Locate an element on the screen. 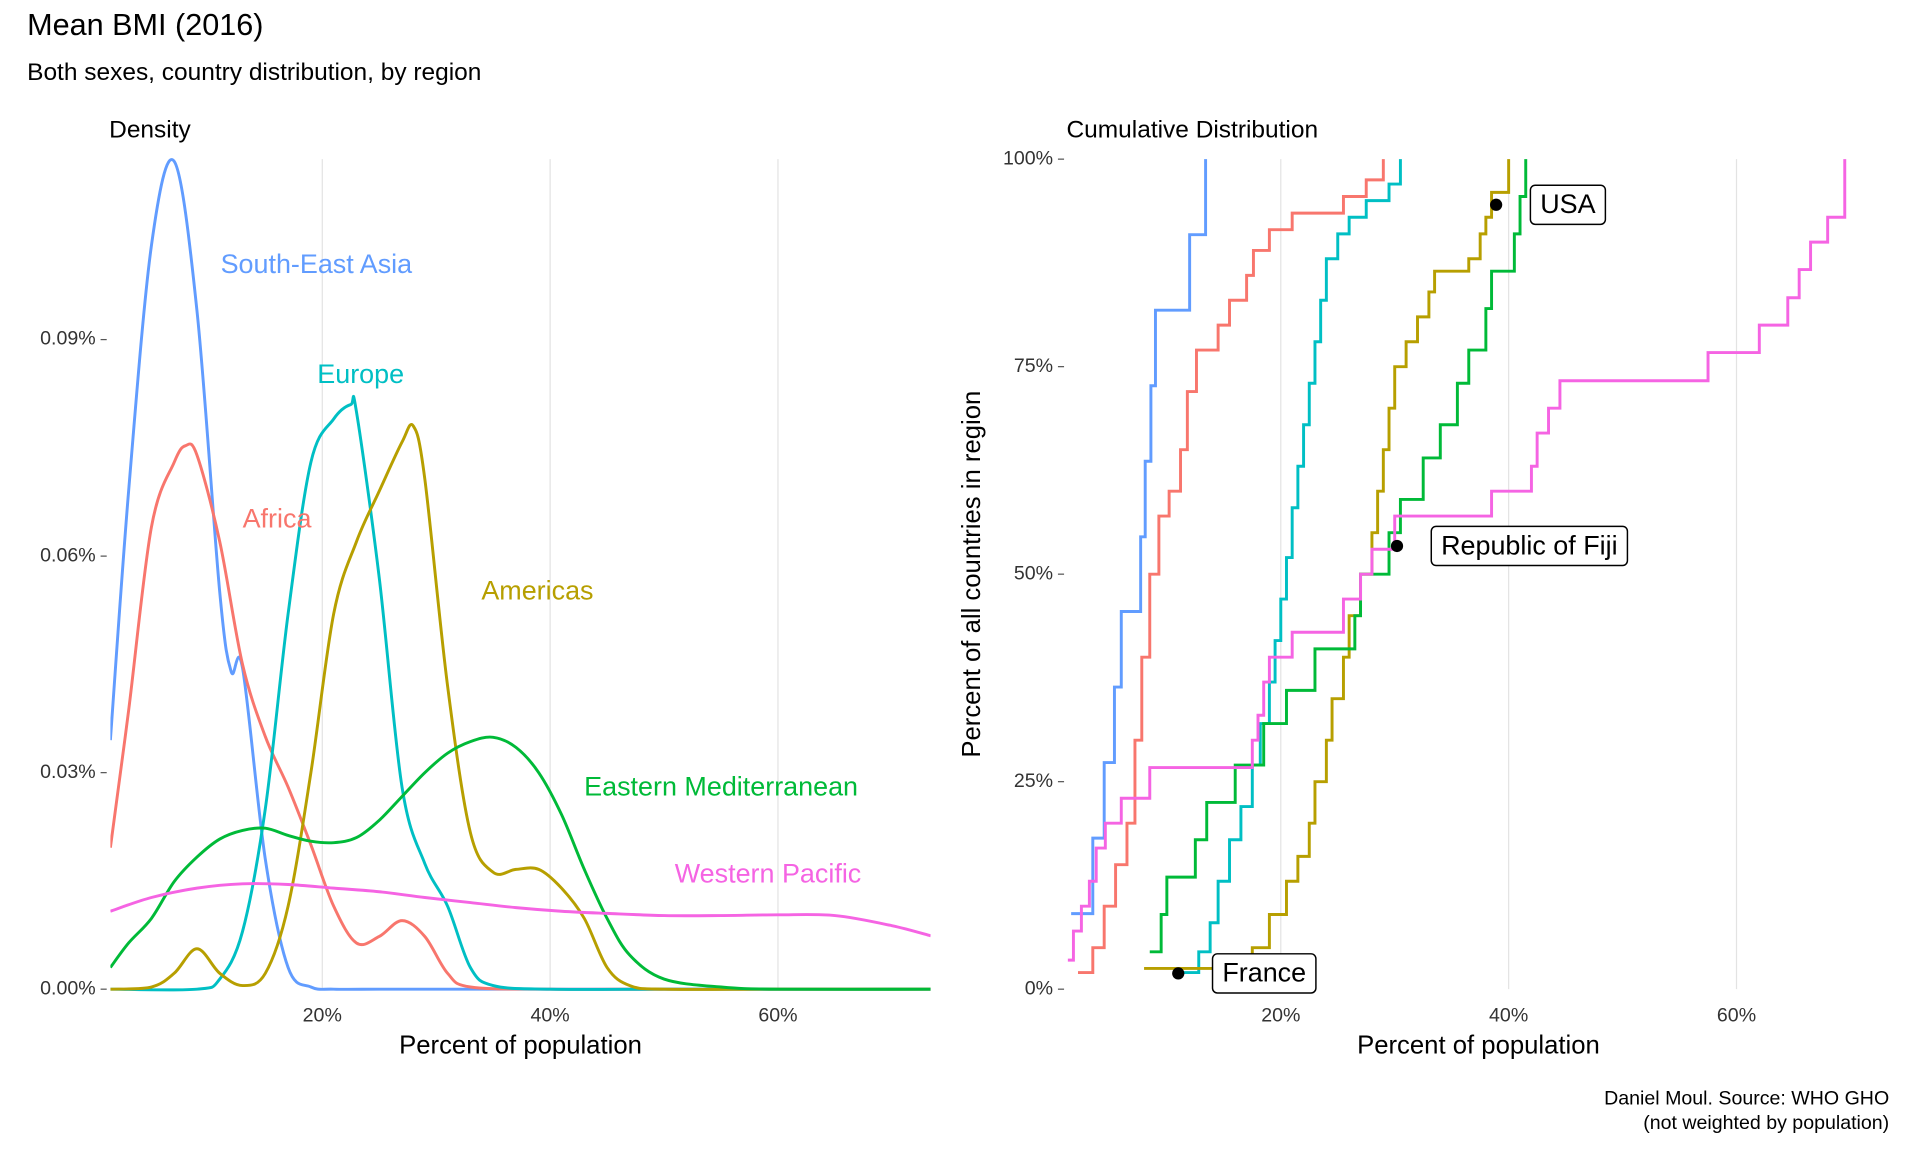 The width and height of the screenshot is (1920, 1152). panel-title: Cumulative Distribution is located at coordinates (1193, 129).